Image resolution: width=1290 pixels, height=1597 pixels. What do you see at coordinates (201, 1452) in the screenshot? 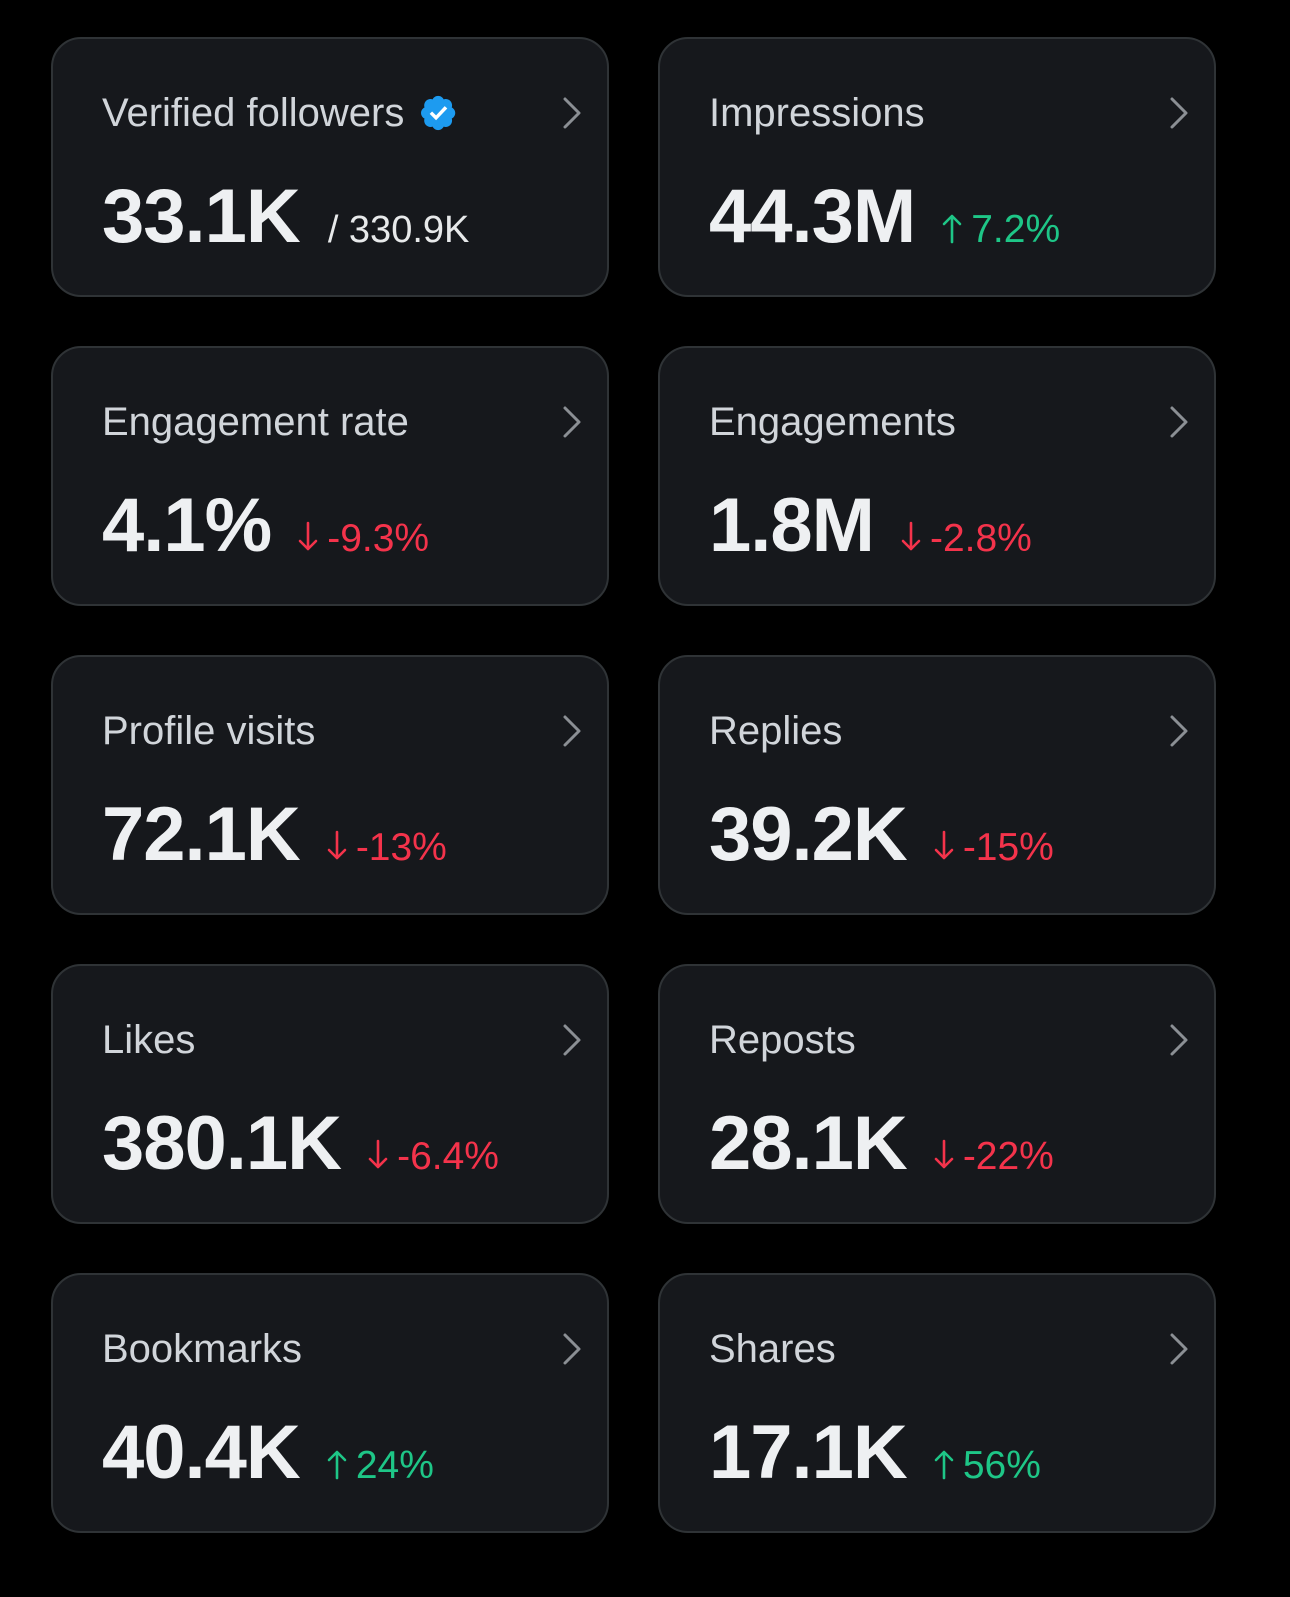
I see `metric-value: 40.4K` at bounding box center [201, 1452].